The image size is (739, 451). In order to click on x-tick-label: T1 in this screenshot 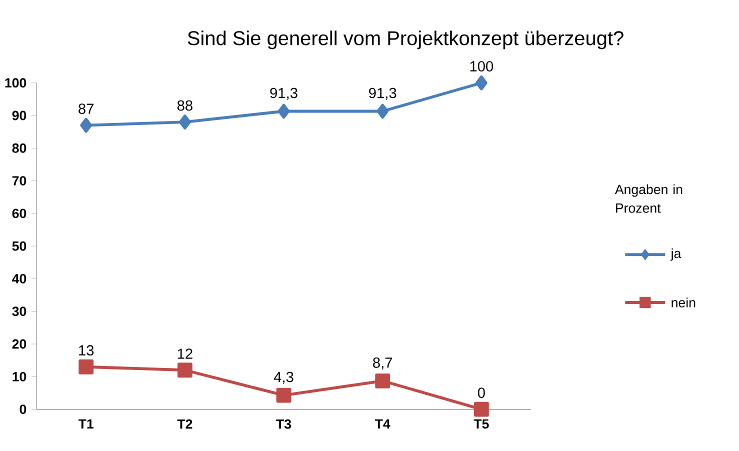, I will do `click(86, 423)`.